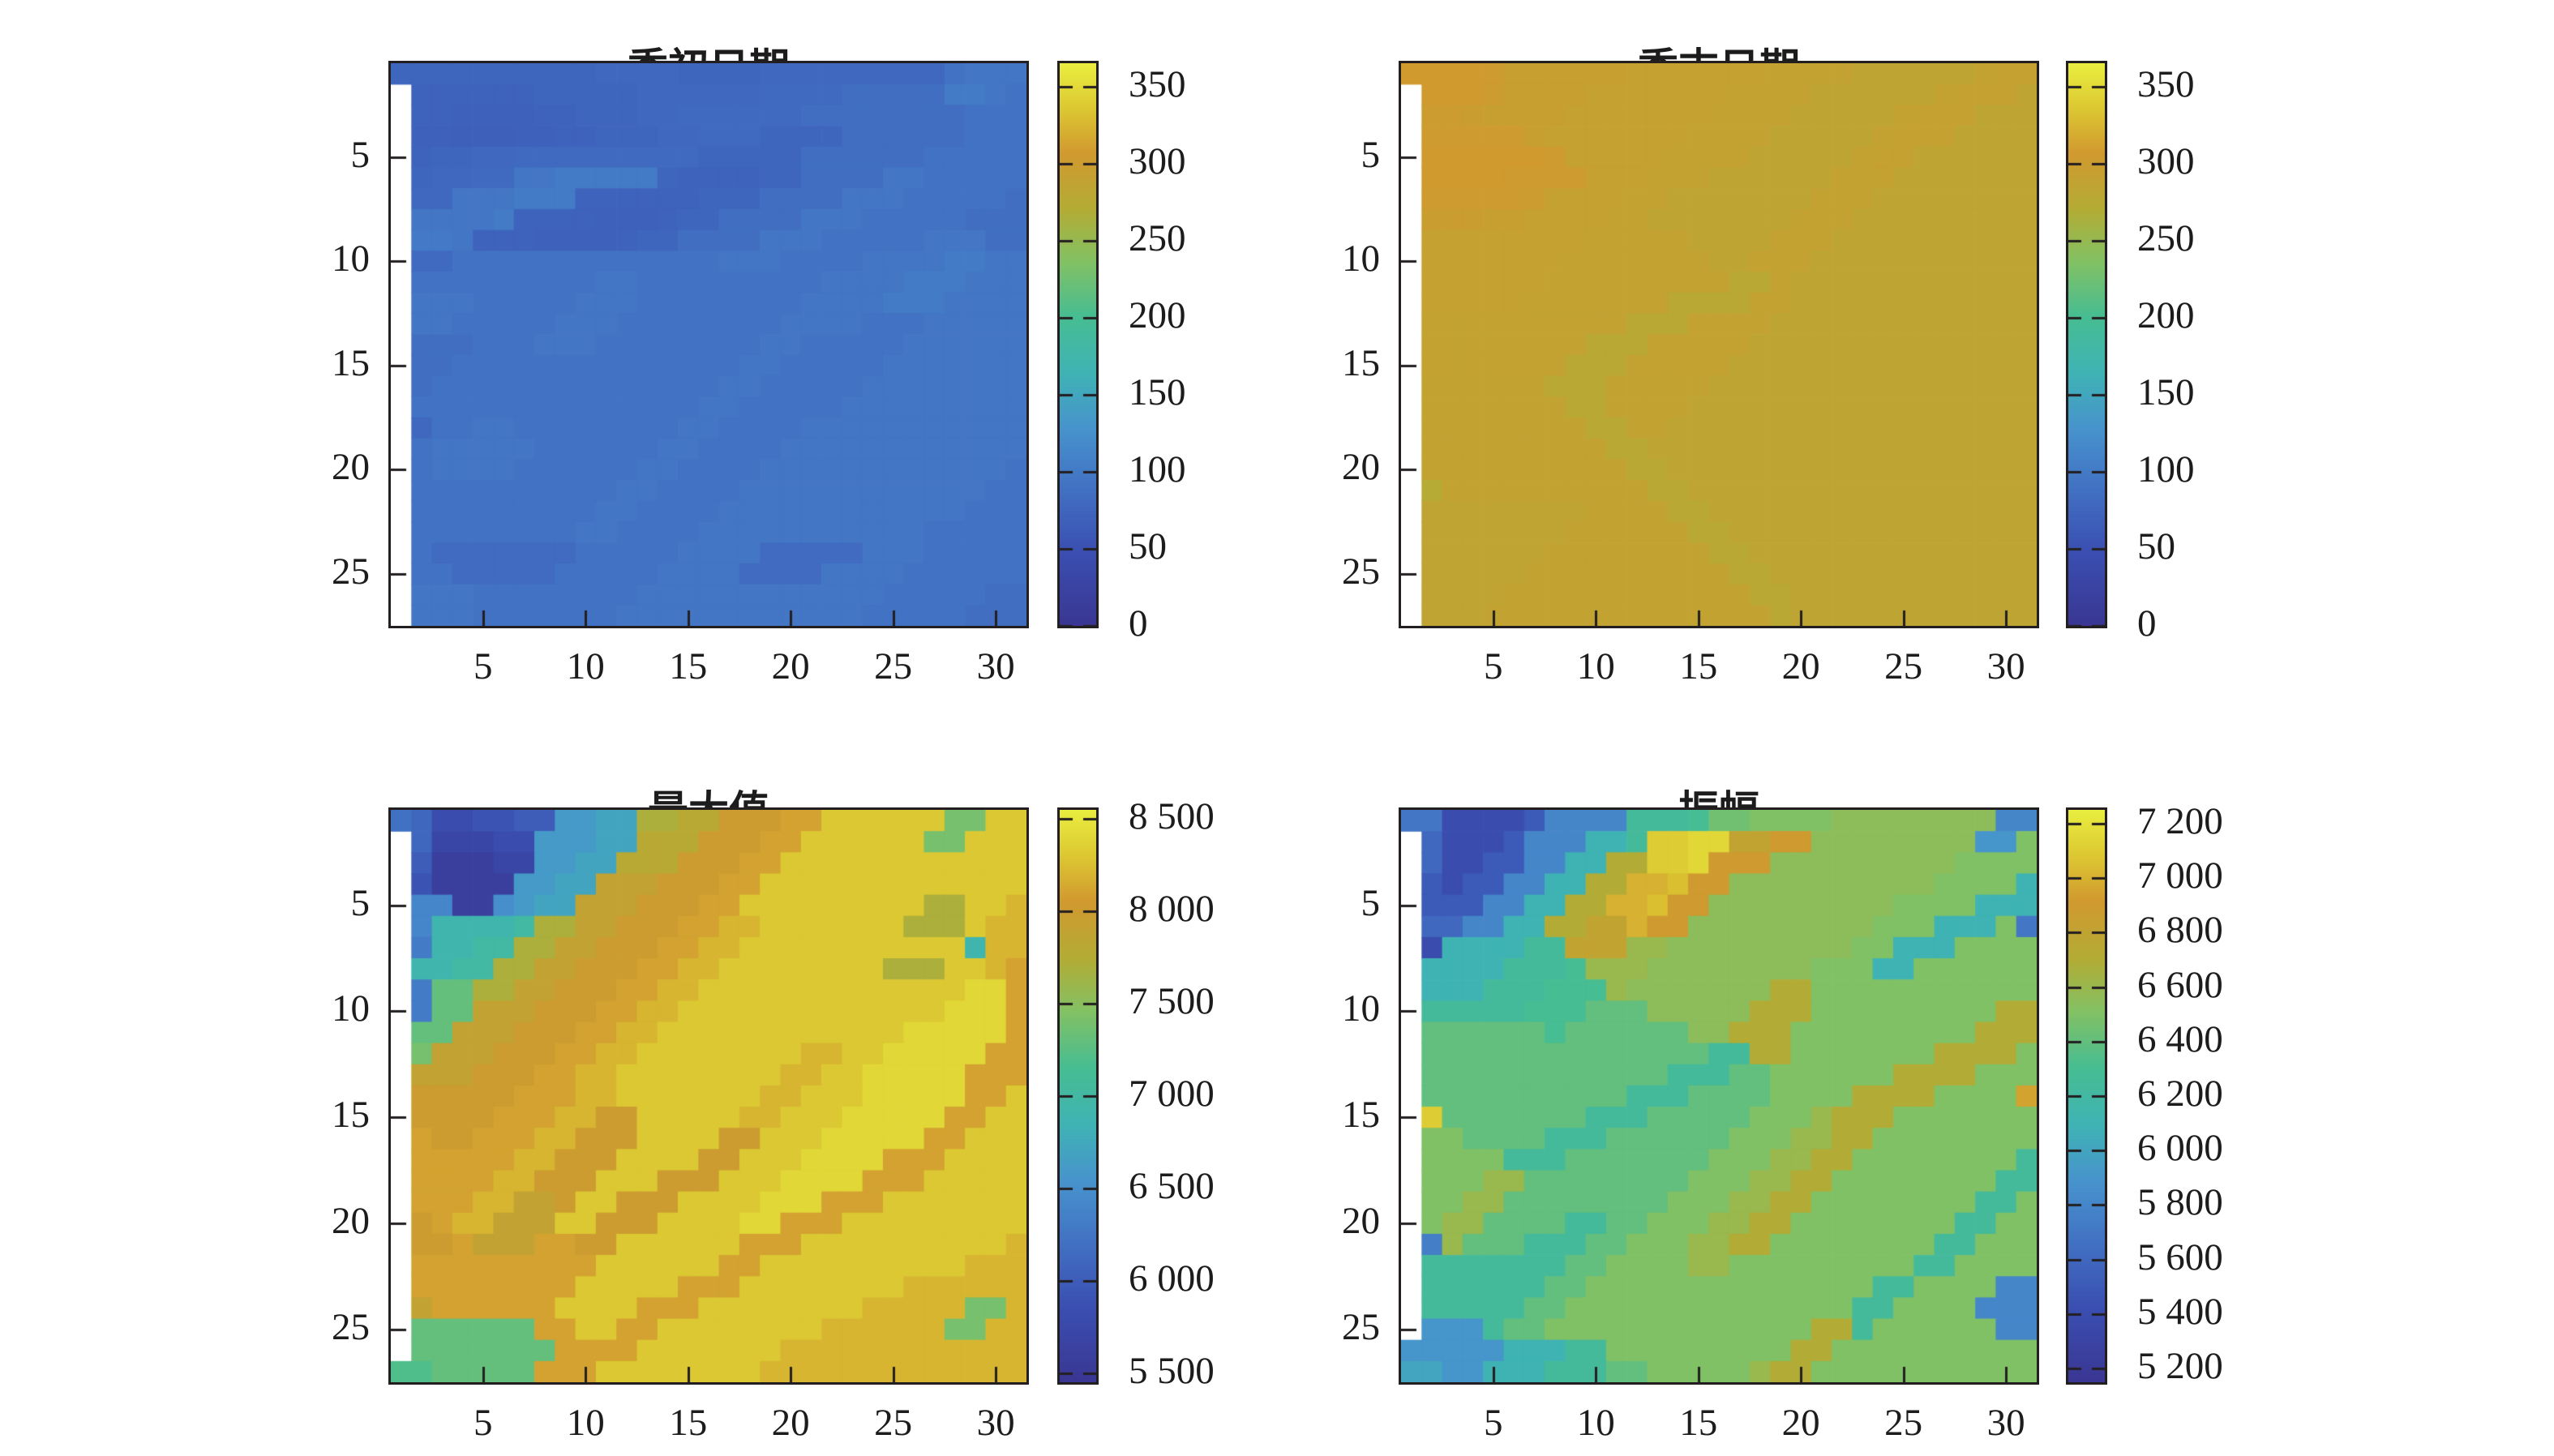  What do you see at coordinates (1172, 817) in the screenshot?
I see `colorbar-tick-label: 8 500` at bounding box center [1172, 817].